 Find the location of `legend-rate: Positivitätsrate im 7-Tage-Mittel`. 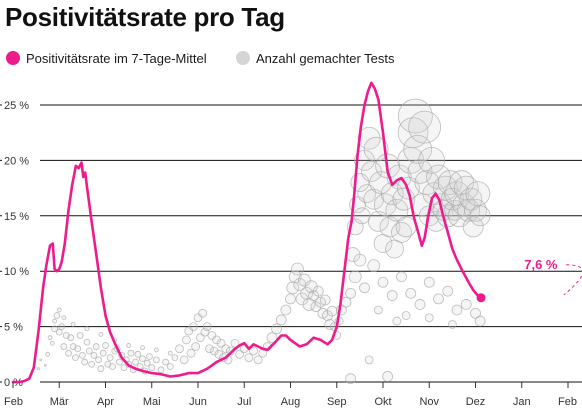

legend-rate: Positivitätsrate im 7-Tage-Mittel is located at coordinates (106, 58).